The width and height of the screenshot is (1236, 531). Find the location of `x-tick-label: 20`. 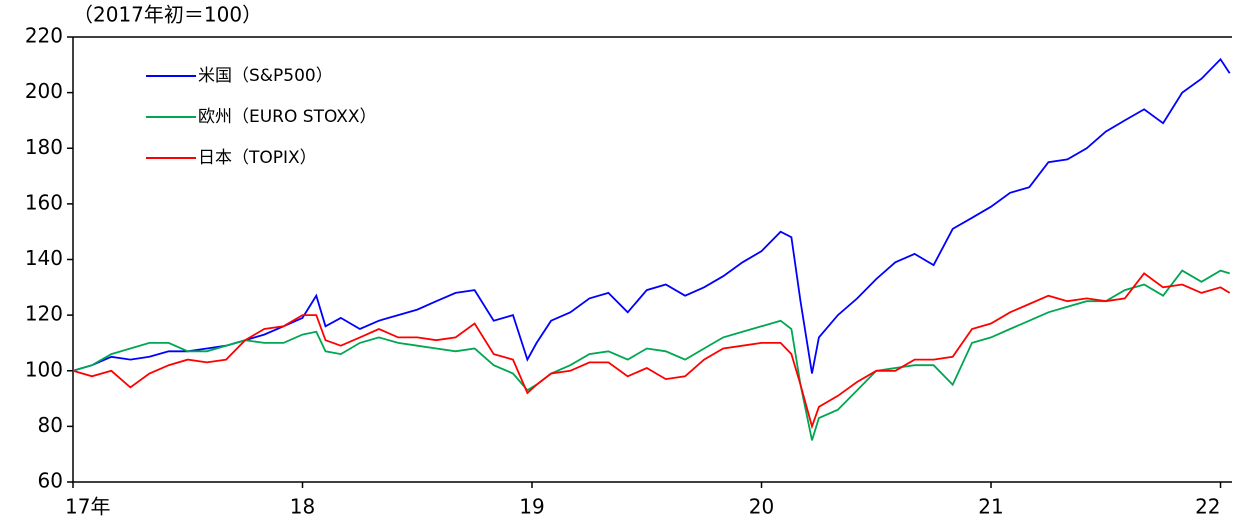

x-tick-label: 20 is located at coordinates (761, 507).